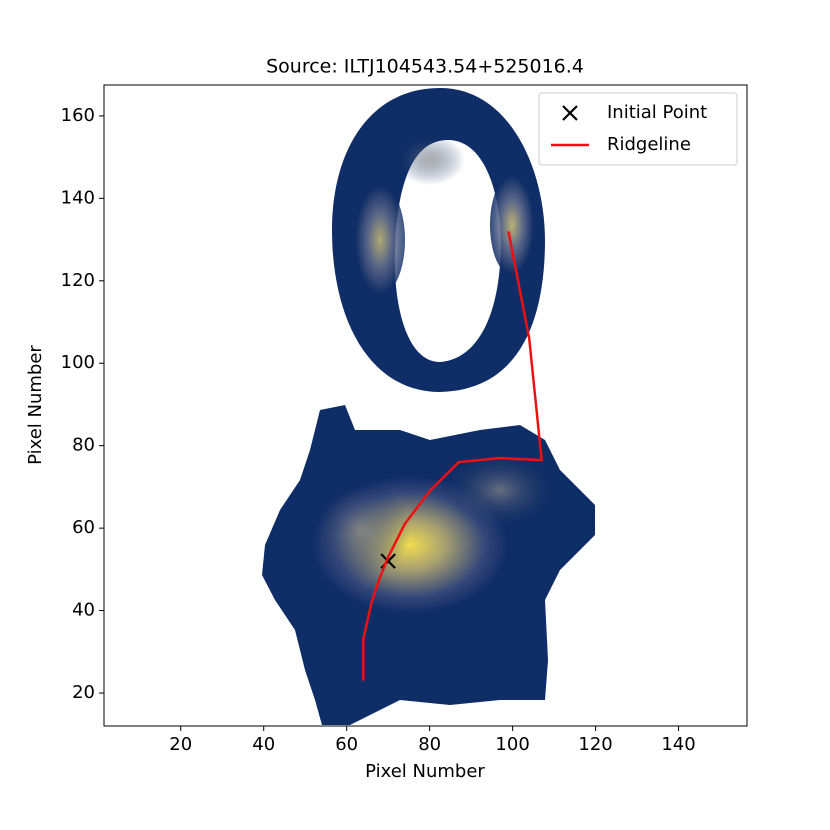 The width and height of the screenshot is (830, 830). What do you see at coordinates (35, 405) in the screenshot?
I see `y-axis-label: Pixel Number` at bounding box center [35, 405].